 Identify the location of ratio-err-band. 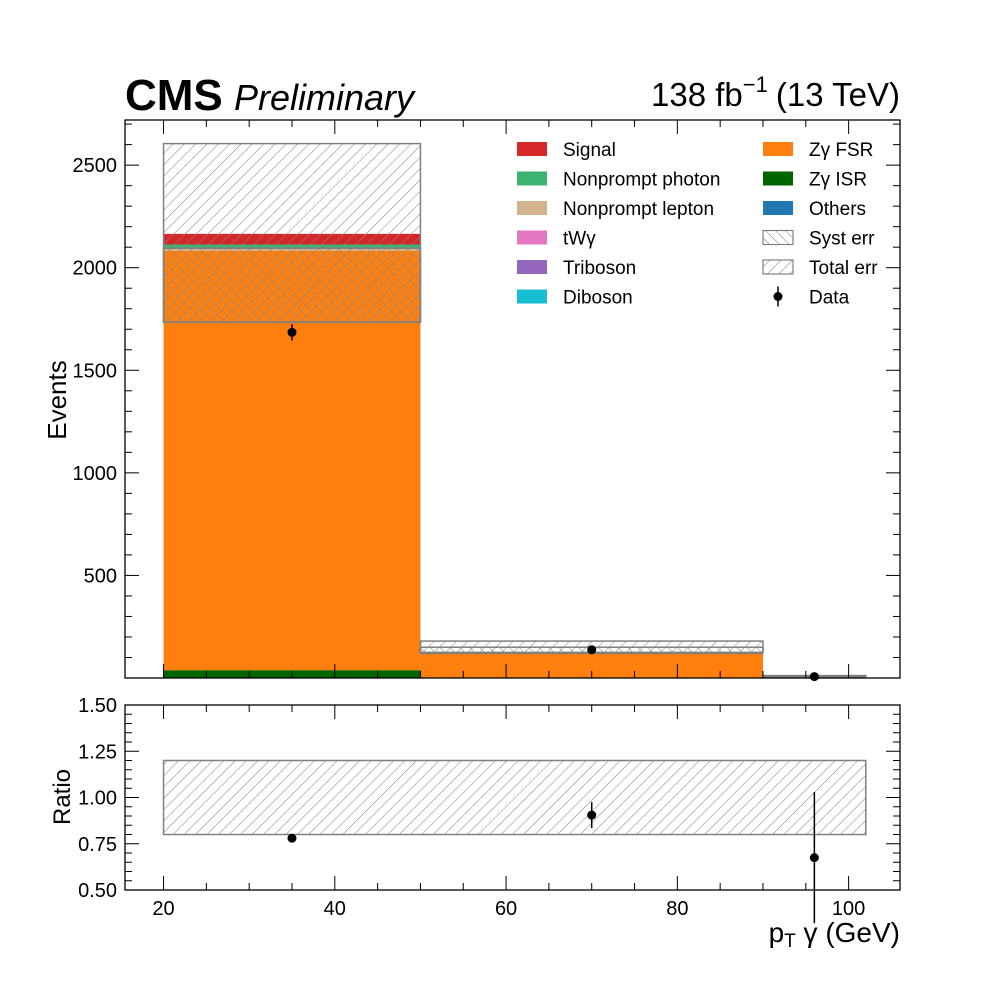
(515, 798).